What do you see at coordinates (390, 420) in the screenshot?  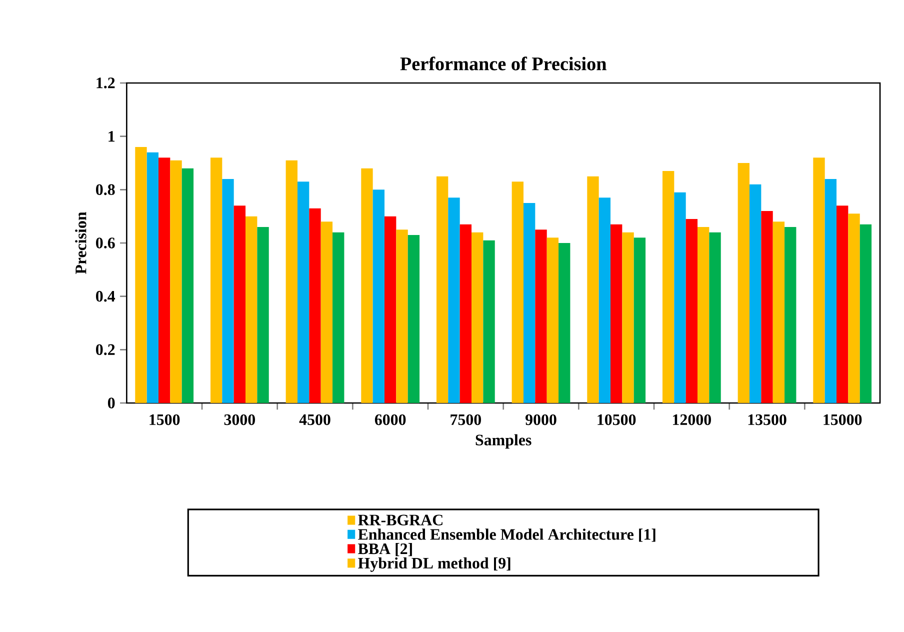 I see `x-tick-label: 6000` at bounding box center [390, 420].